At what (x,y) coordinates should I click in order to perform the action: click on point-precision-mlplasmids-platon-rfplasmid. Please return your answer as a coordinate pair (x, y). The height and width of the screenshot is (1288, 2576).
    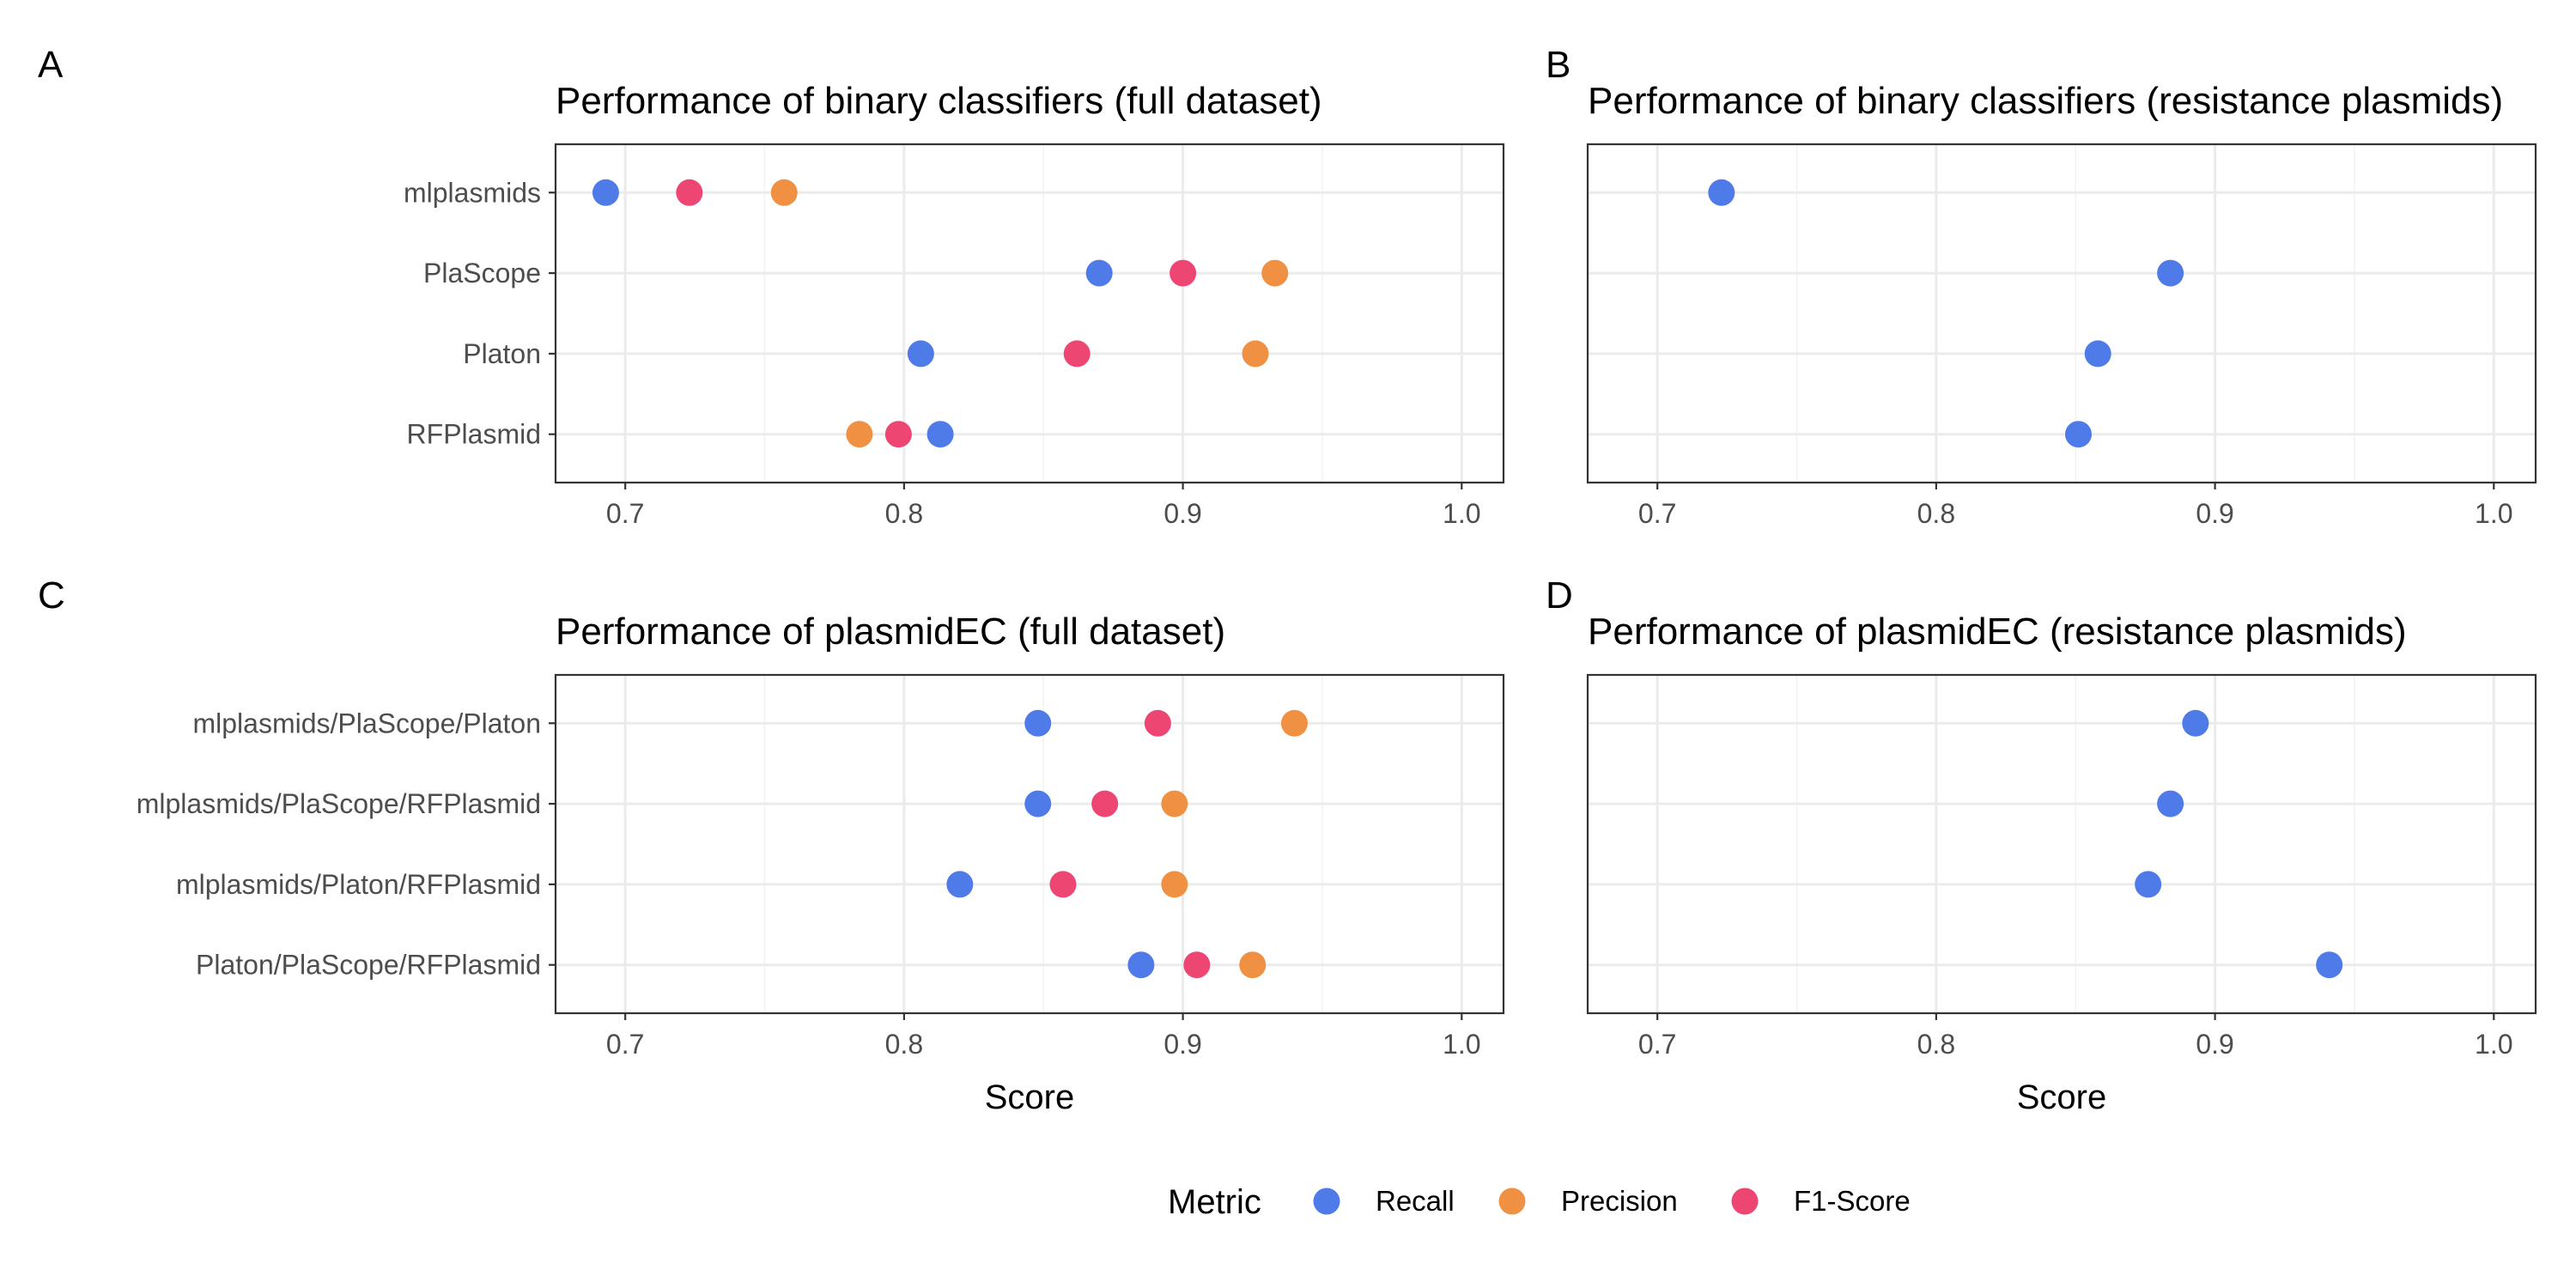
    Looking at the image, I should click on (1174, 885).